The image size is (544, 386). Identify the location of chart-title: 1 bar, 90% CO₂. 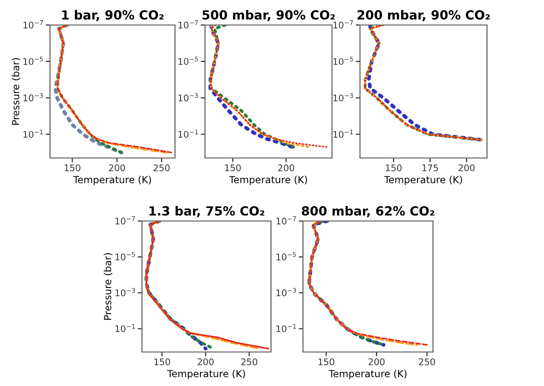
(113, 16).